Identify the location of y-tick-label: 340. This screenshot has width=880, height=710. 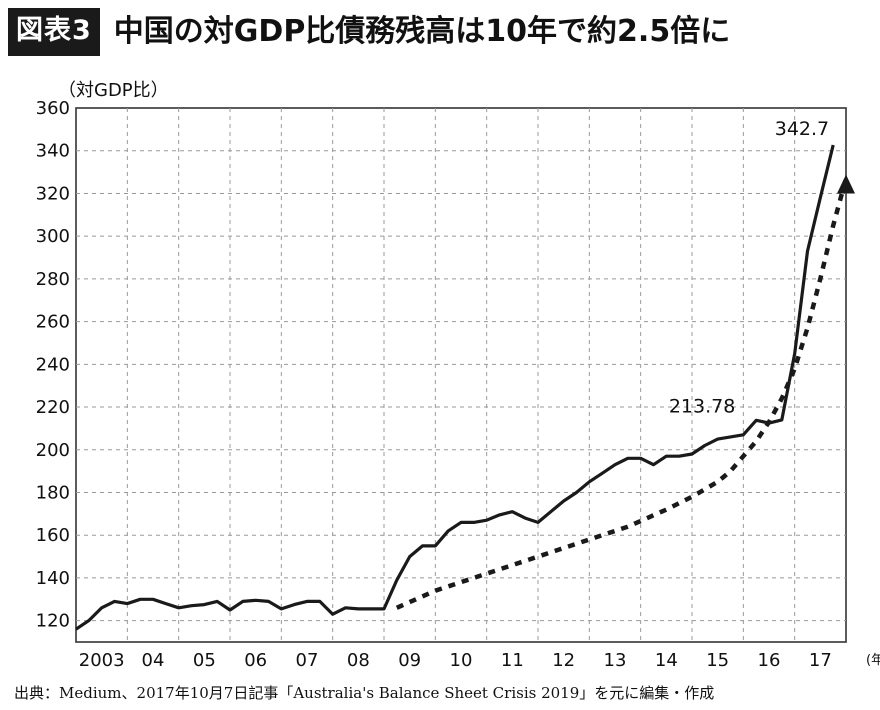
(53, 151).